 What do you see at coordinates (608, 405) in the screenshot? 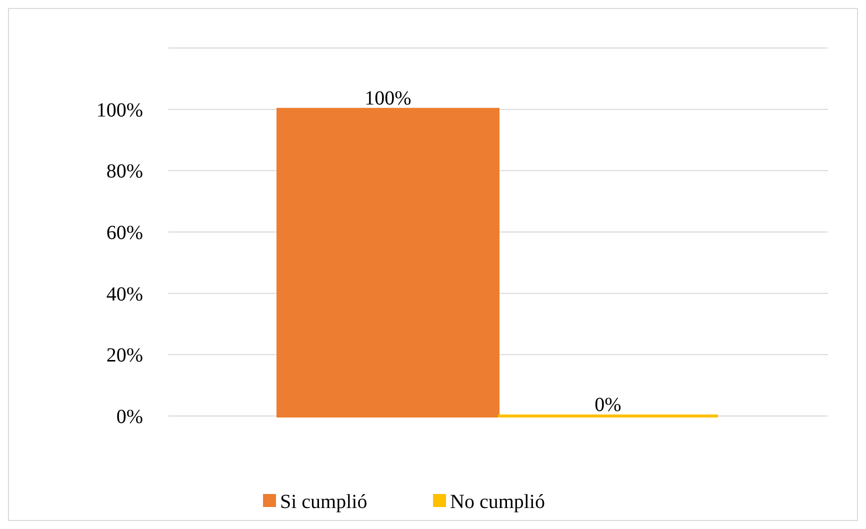
I see `data-label: 0%` at bounding box center [608, 405].